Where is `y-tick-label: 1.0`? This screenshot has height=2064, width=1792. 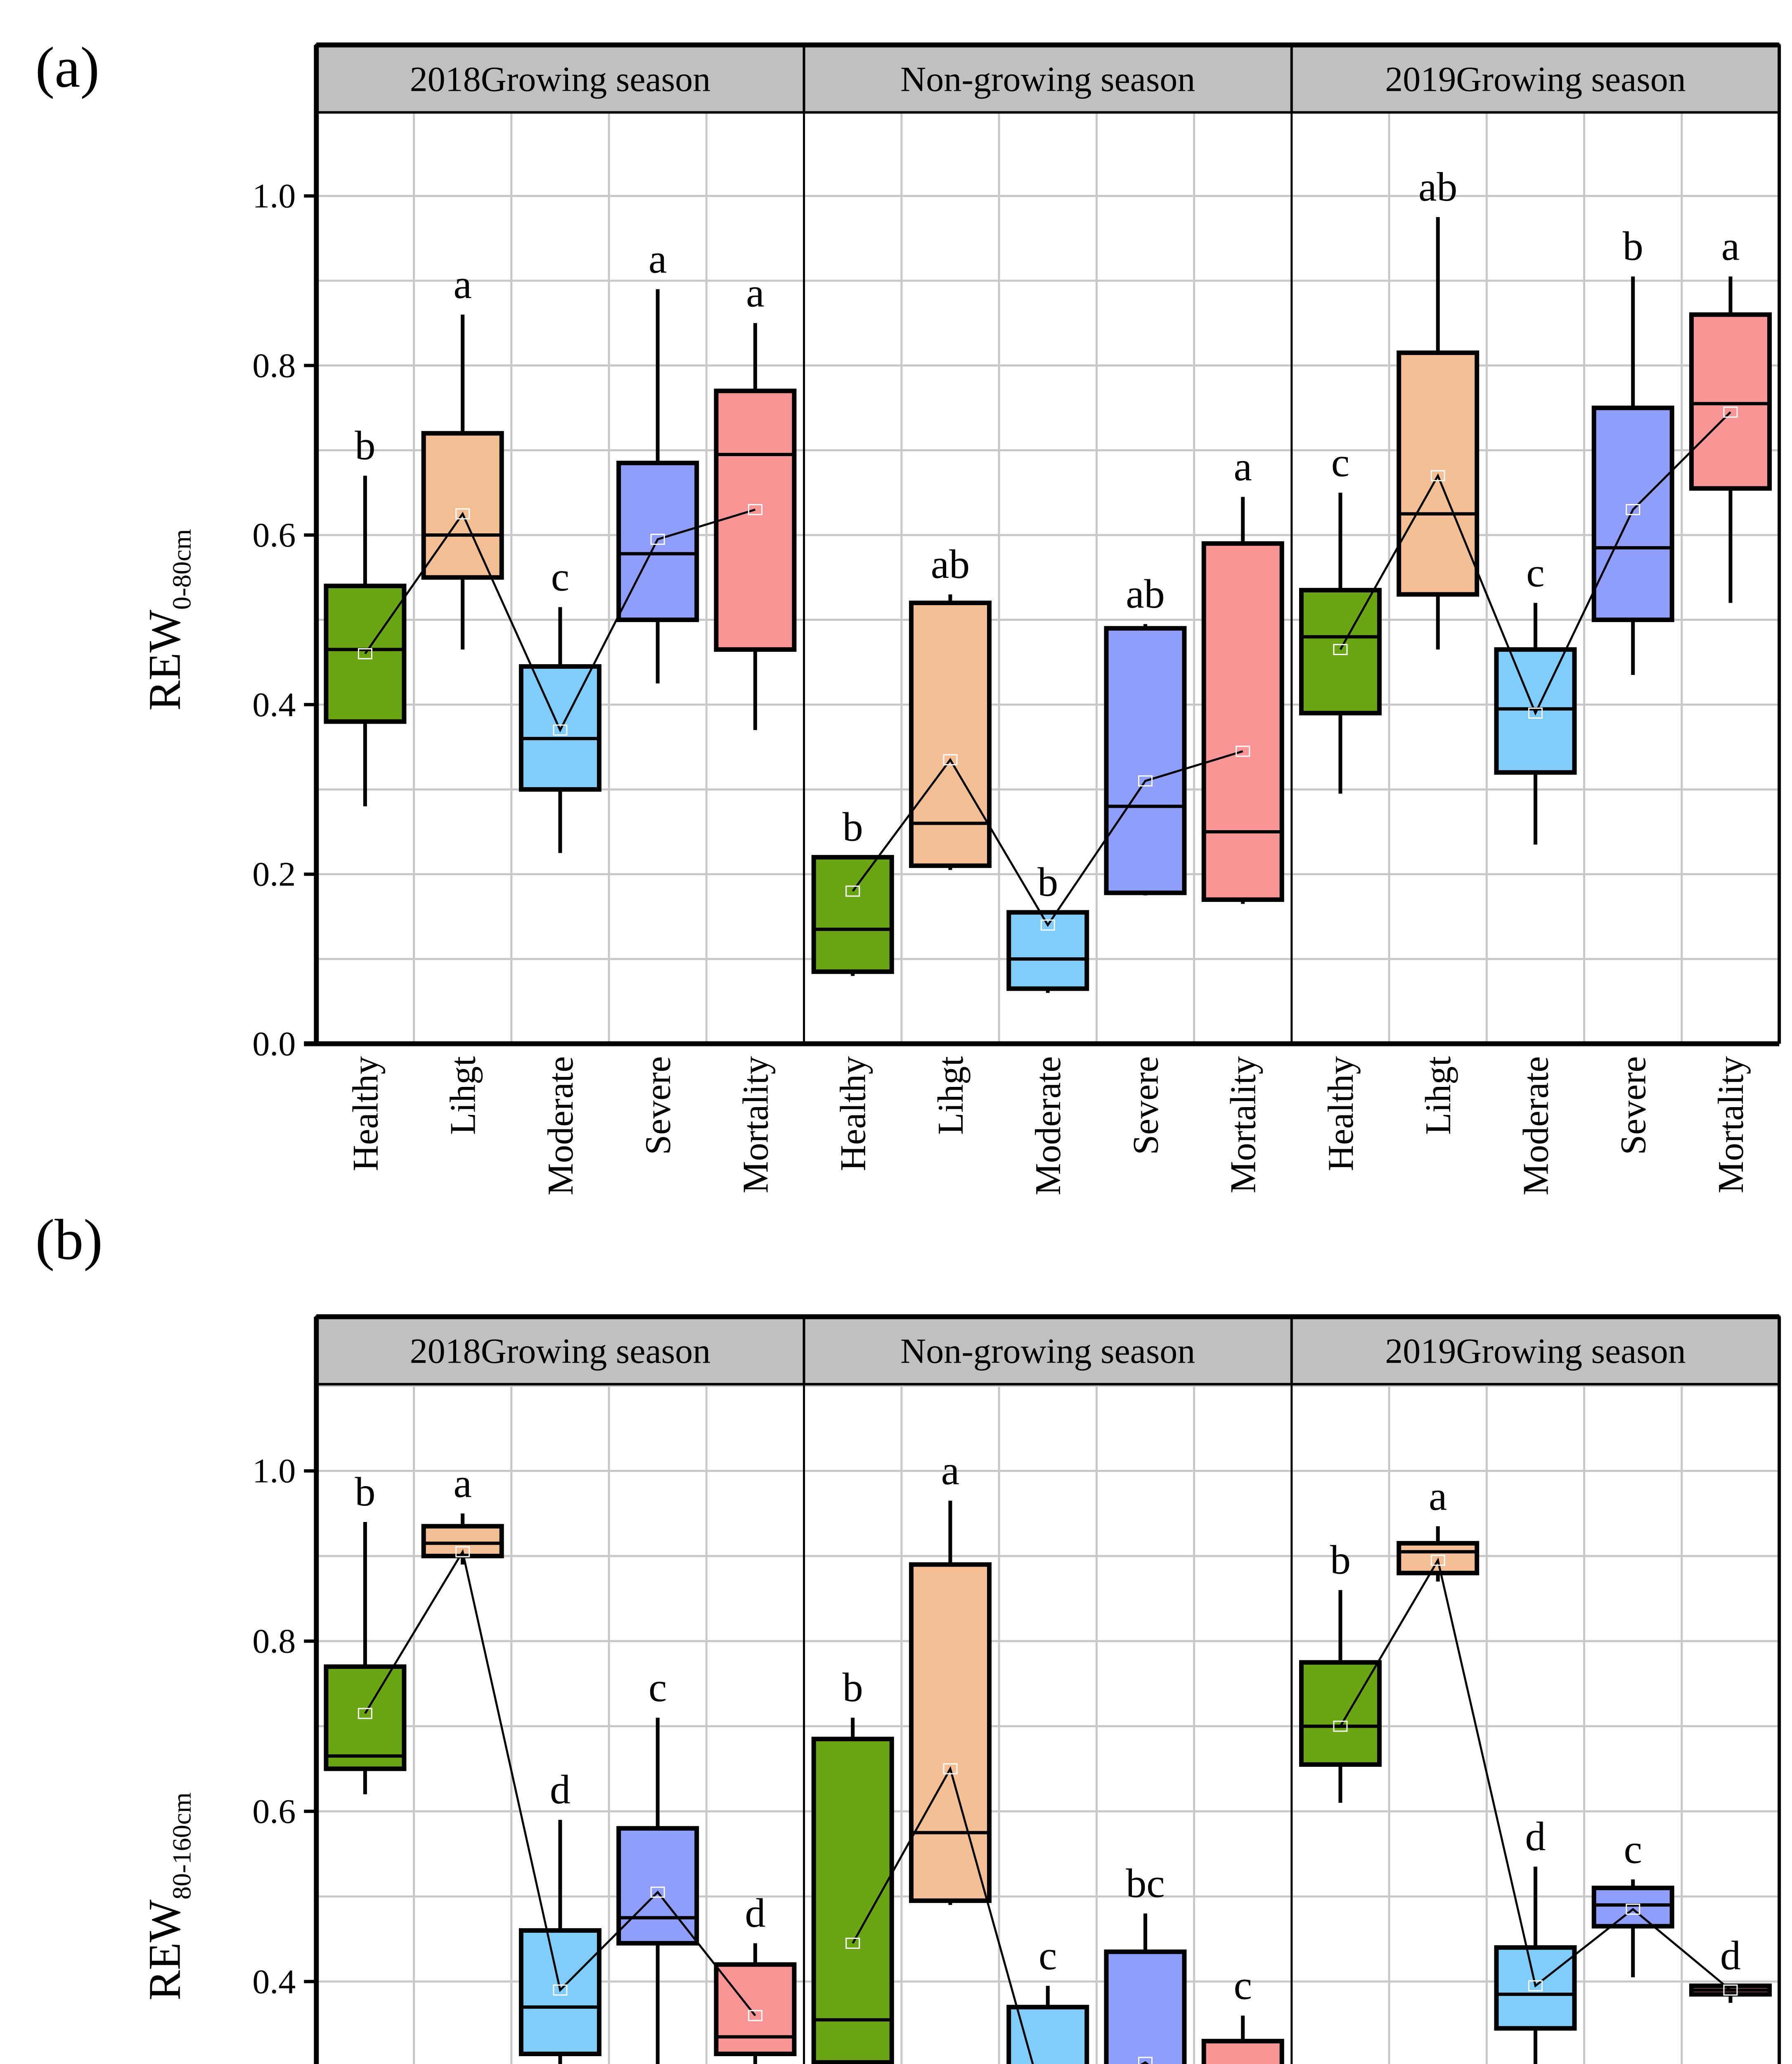
y-tick-label: 1.0 is located at coordinates (274, 1471).